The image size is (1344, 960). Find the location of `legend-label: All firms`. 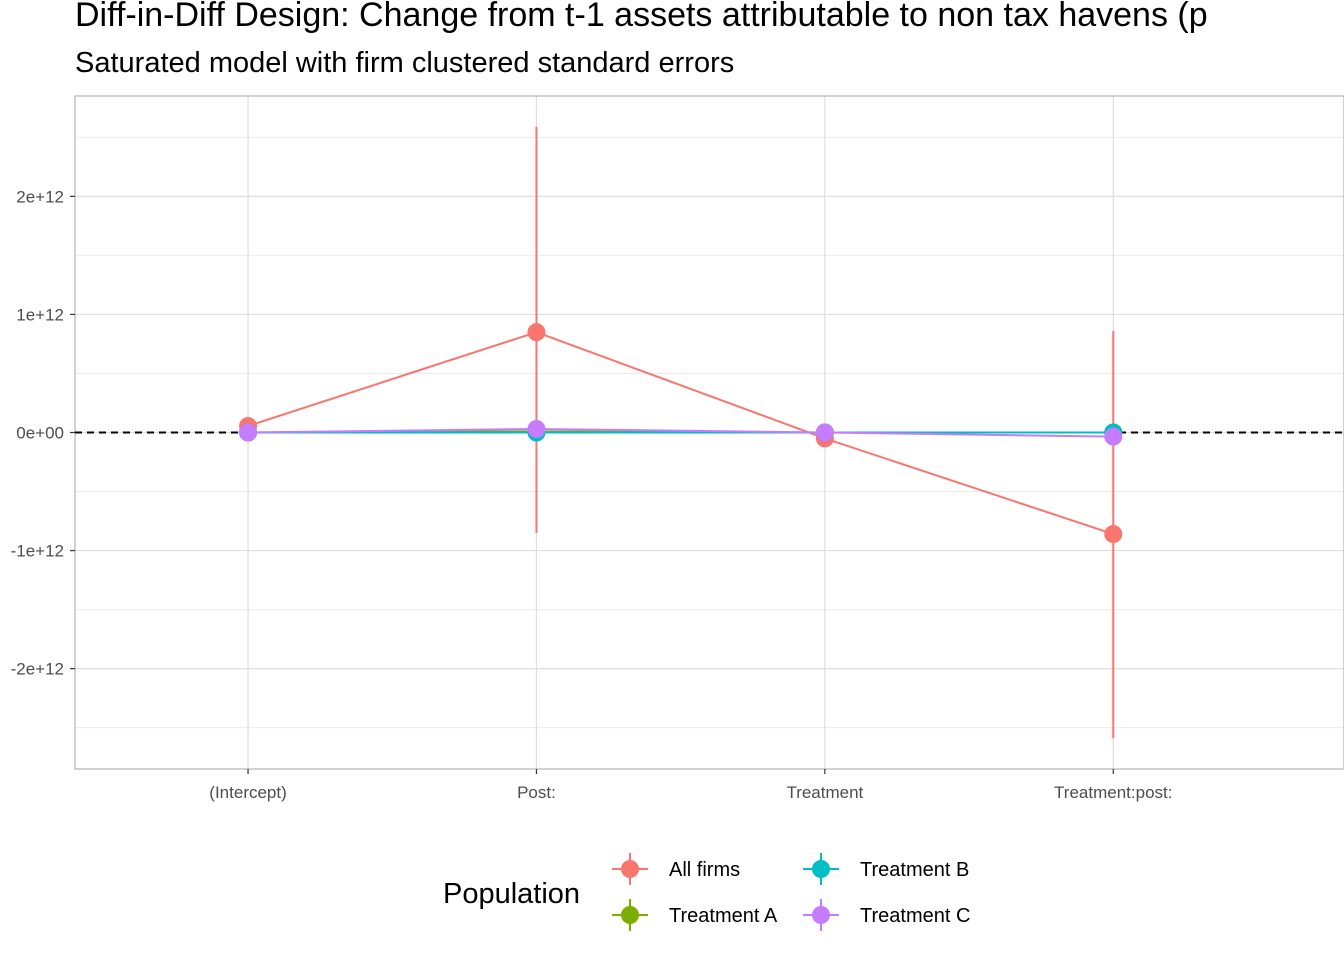

legend-label: All firms is located at coordinates (704, 870).